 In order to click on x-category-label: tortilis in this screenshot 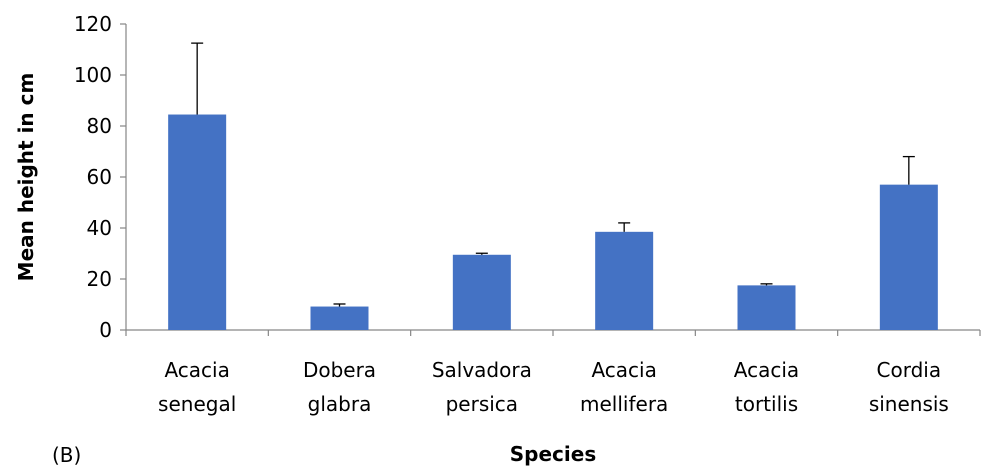, I will do `click(766, 404)`.